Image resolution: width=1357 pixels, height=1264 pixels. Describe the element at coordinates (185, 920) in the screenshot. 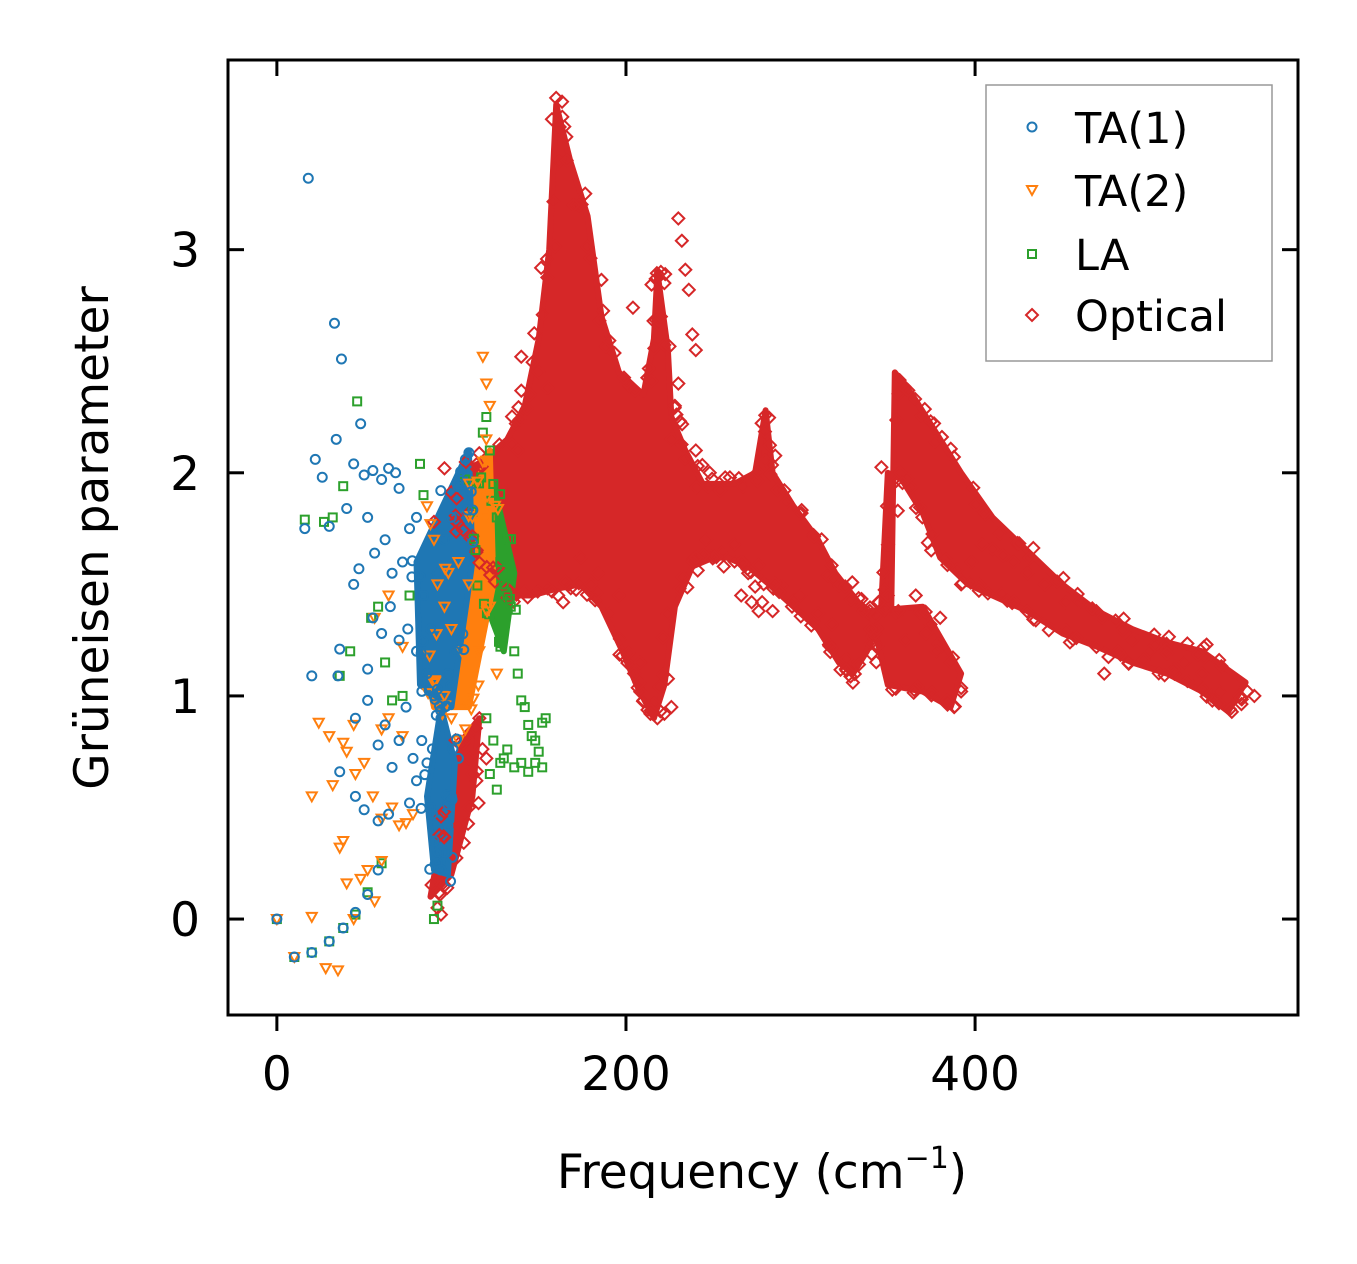

I see `y-tick-label: 0` at that location.